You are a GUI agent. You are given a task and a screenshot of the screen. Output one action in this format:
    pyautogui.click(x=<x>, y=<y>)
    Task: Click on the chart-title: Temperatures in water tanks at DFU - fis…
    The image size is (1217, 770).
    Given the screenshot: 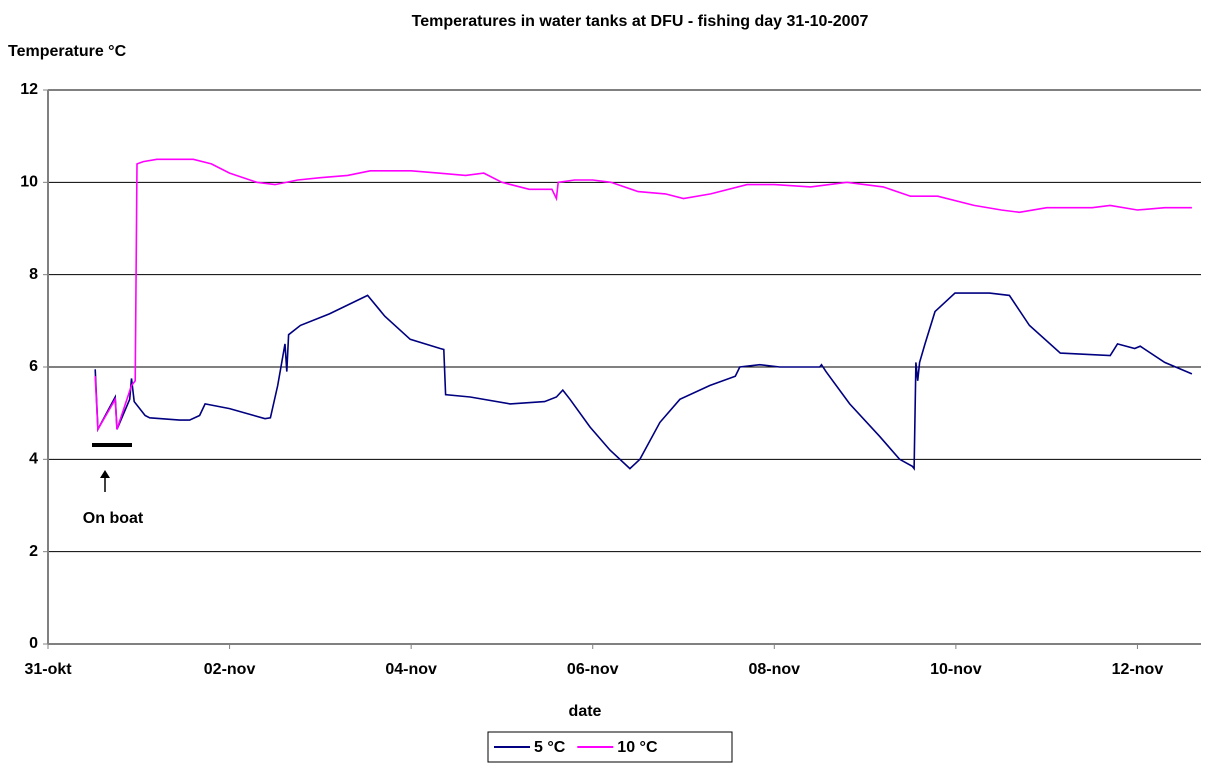 What is the action you would take?
    pyautogui.click(x=640, y=21)
    